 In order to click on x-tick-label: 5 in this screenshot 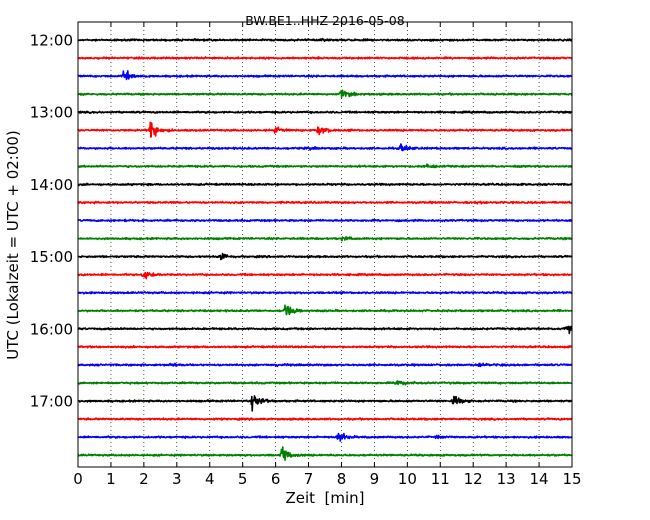, I will do `click(243, 479)`.